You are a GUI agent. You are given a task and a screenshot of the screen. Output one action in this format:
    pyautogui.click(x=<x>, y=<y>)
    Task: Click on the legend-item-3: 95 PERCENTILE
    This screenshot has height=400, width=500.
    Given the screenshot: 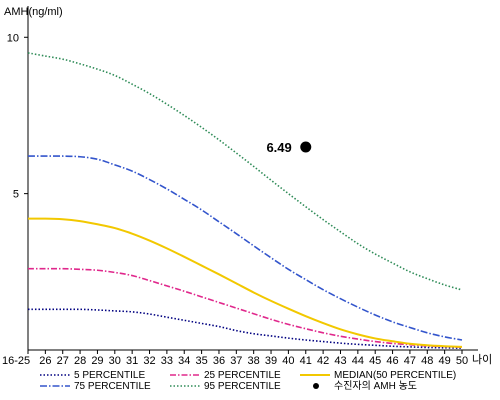 What is the action you would take?
    pyautogui.click(x=225, y=386)
    